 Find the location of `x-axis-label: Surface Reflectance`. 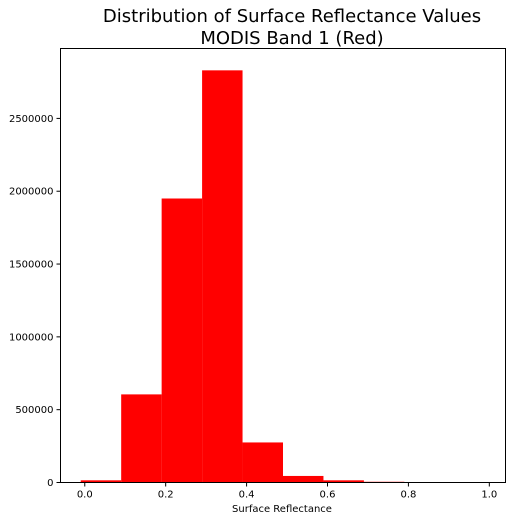

x-axis-label: Surface Reflectance is located at coordinates (282, 509).